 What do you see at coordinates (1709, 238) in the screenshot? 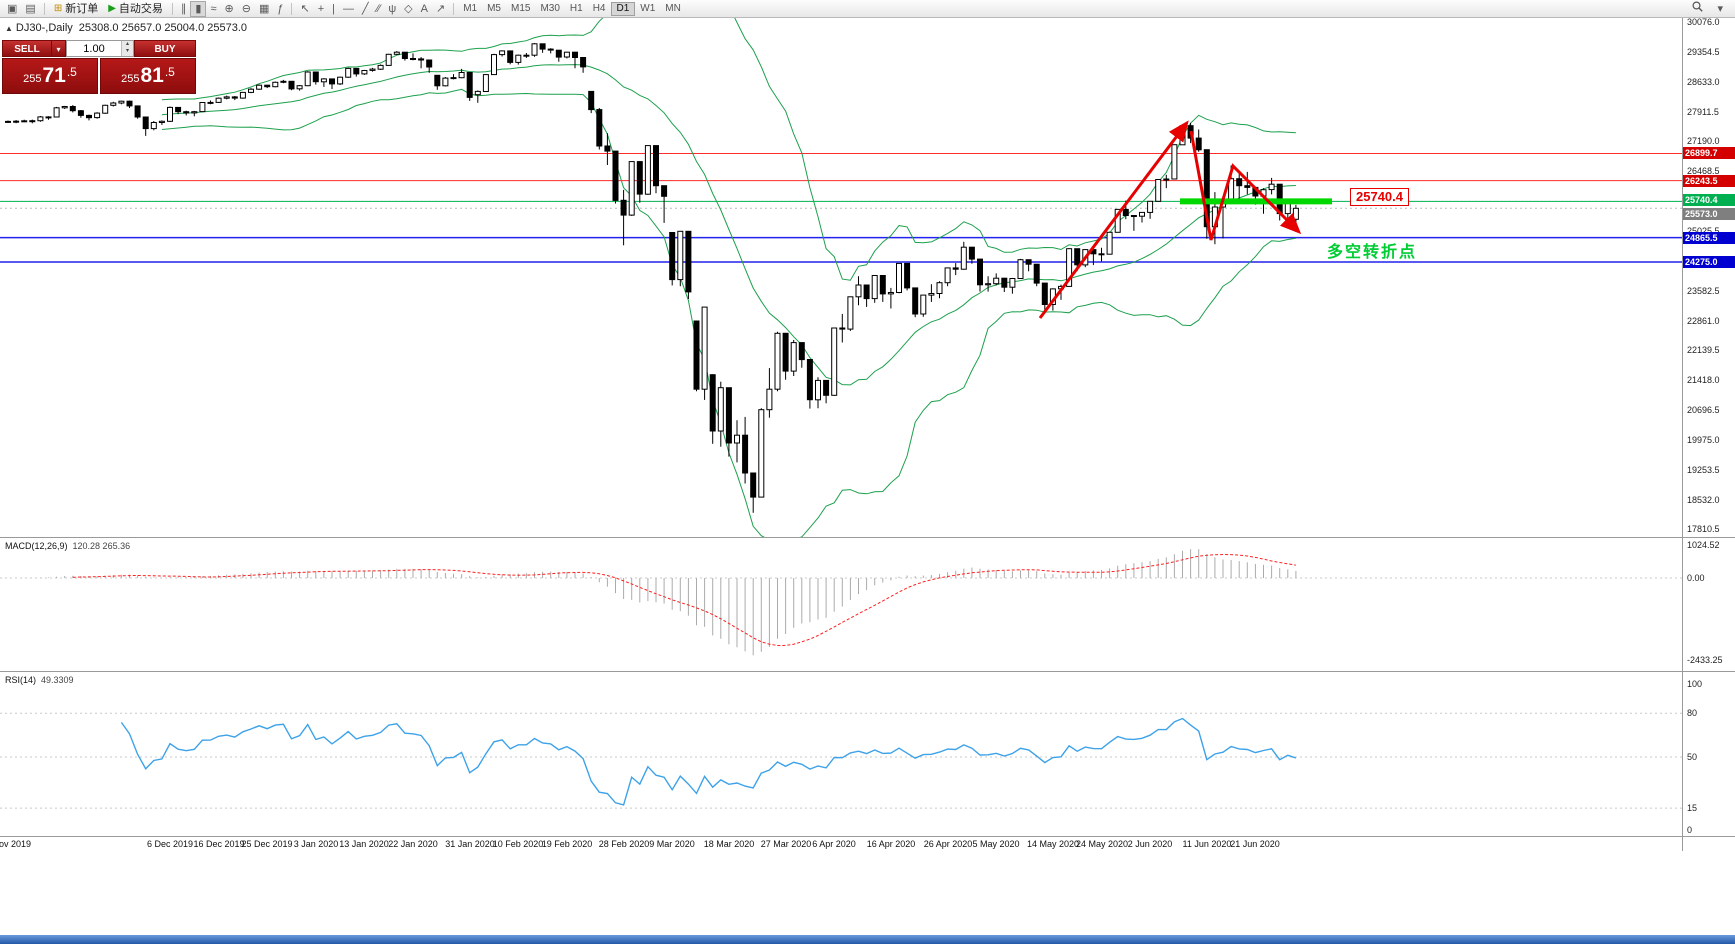
I see `support-tag-upper: 24865.5` at bounding box center [1709, 238].